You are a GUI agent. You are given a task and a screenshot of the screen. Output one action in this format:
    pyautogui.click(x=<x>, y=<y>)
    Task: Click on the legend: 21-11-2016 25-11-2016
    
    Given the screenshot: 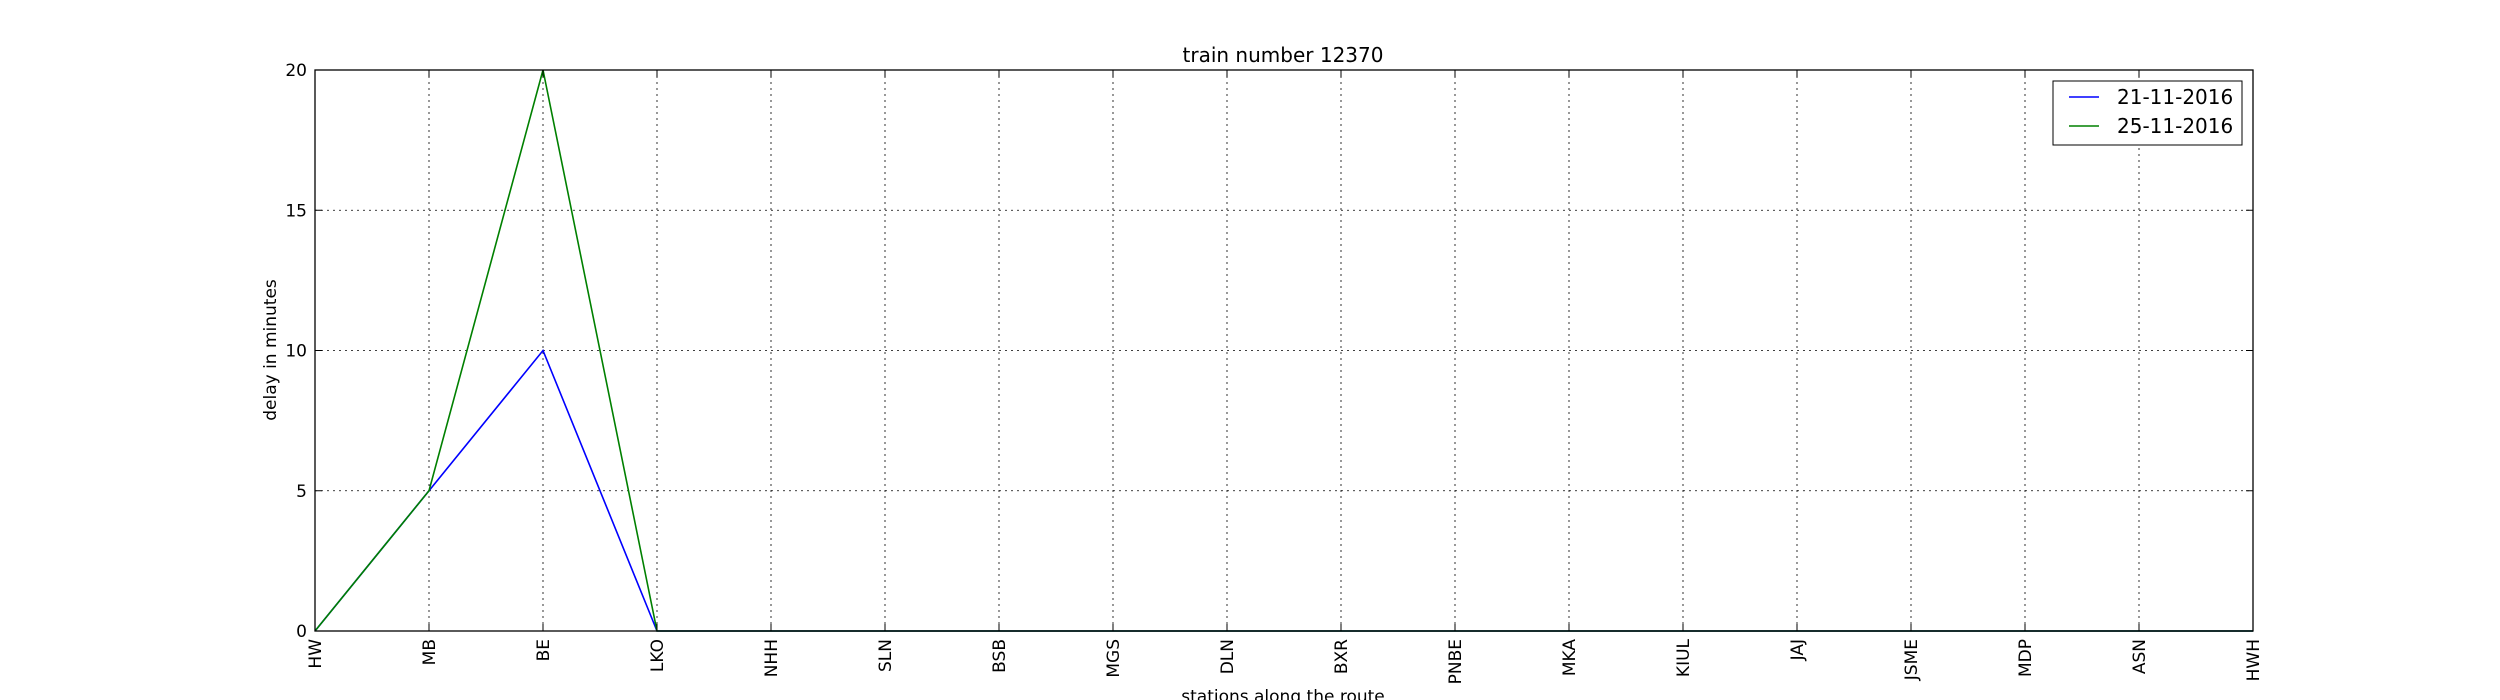 What is the action you would take?
    pyautogui.click(x=2147, y=113)
    